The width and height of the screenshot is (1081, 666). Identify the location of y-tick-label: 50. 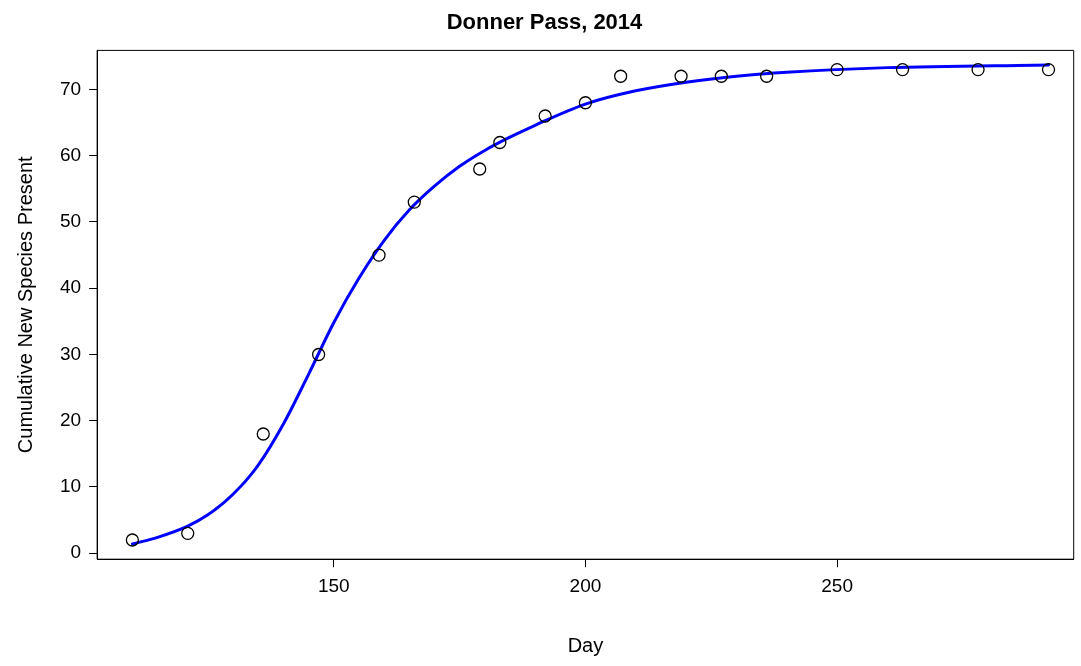
(70, 221).